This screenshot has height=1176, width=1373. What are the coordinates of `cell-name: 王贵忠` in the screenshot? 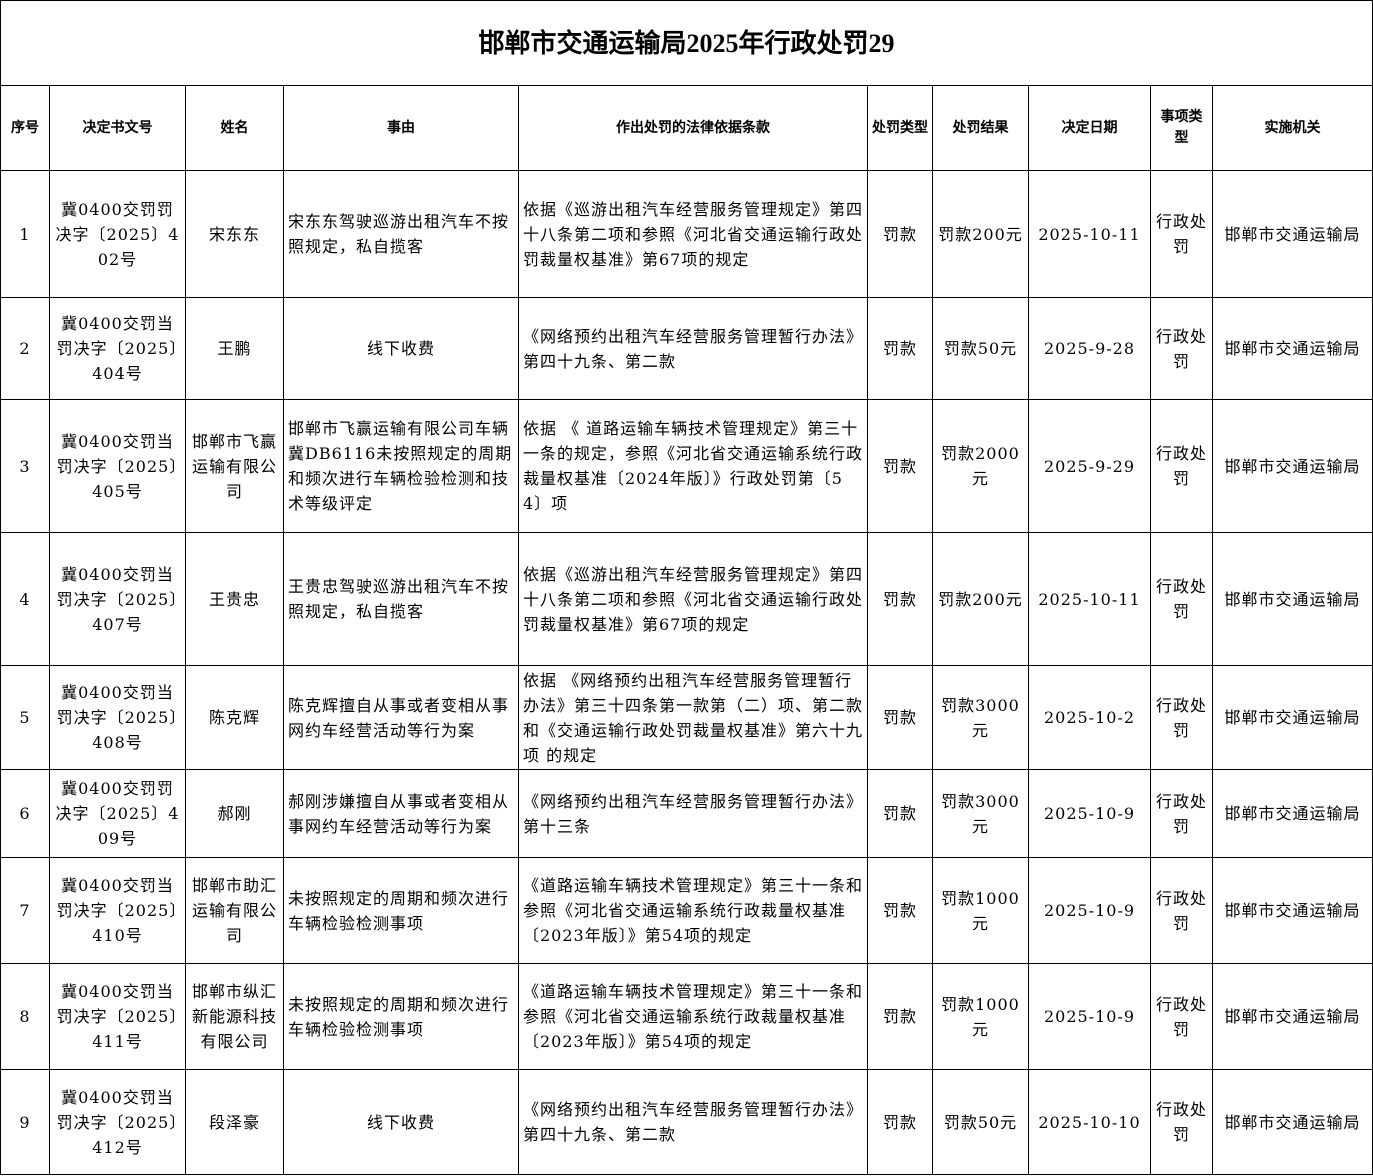 It's located at (234, 599).